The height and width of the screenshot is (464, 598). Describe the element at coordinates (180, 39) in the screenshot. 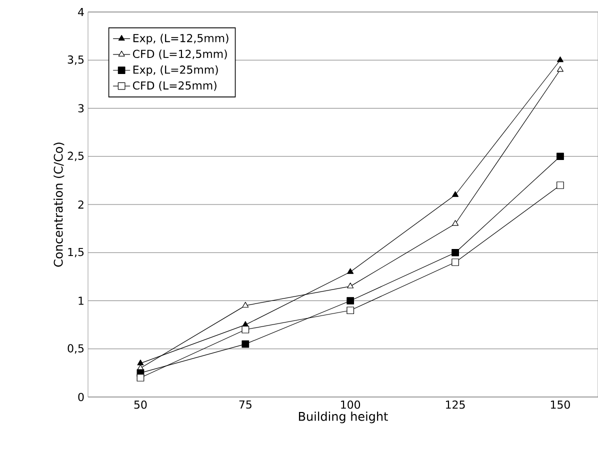

I see `legend-label: Exp, (L=12,5mm)` at that location.